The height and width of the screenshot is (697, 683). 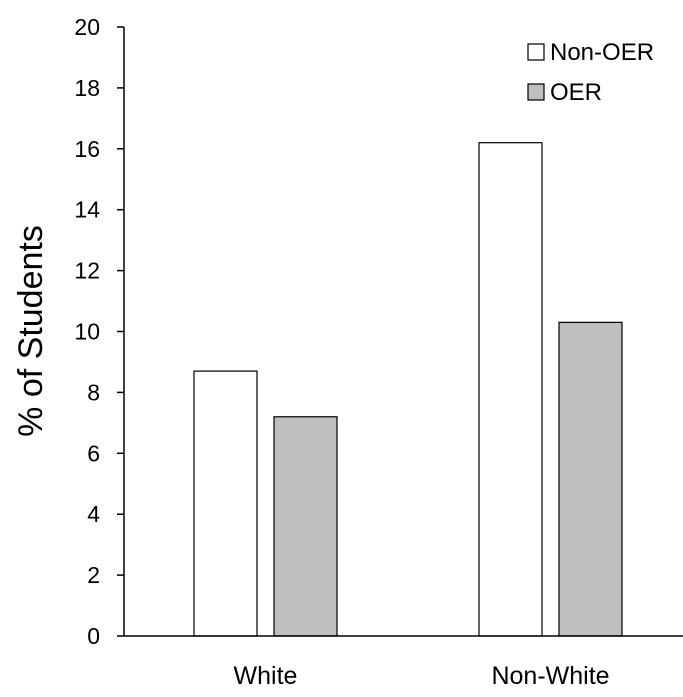 What do you see at coordinates (510, 389) in the screenshot?
I see `bar-non-oer-non-white` at bounding box center [510, 389].